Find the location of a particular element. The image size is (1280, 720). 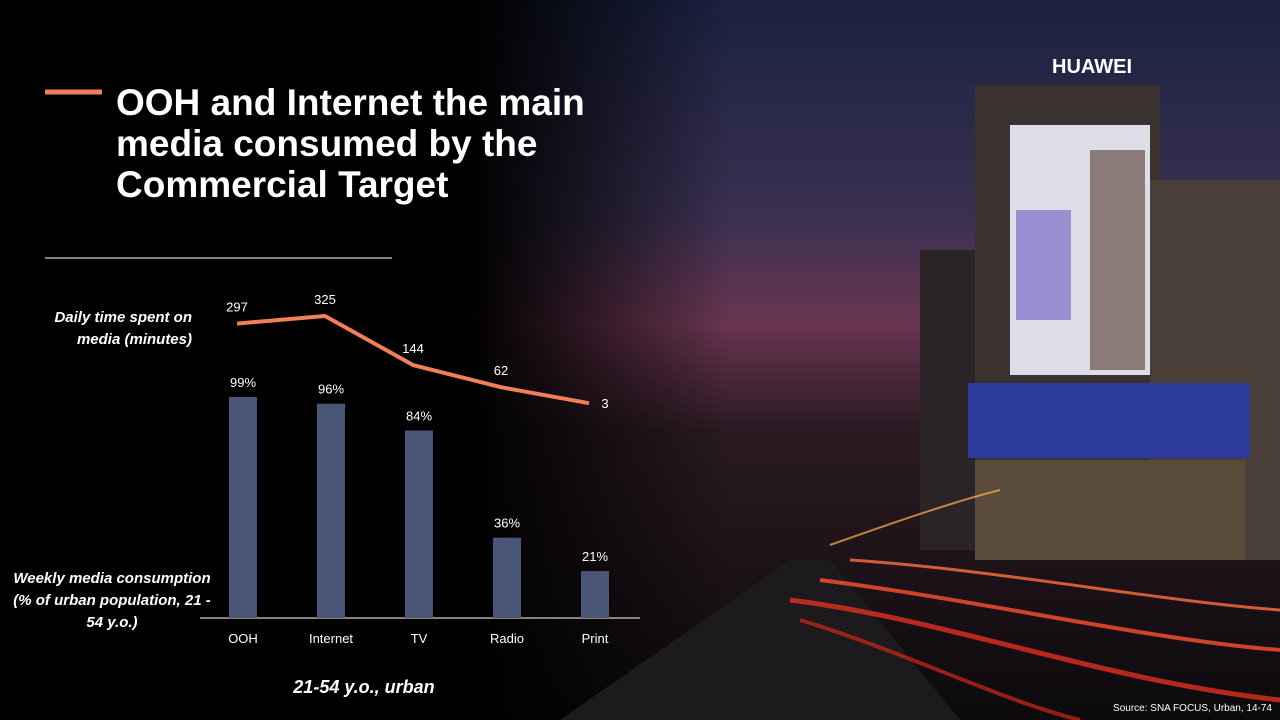

bar-value-label: 36% is located at coordinates (507, 523).